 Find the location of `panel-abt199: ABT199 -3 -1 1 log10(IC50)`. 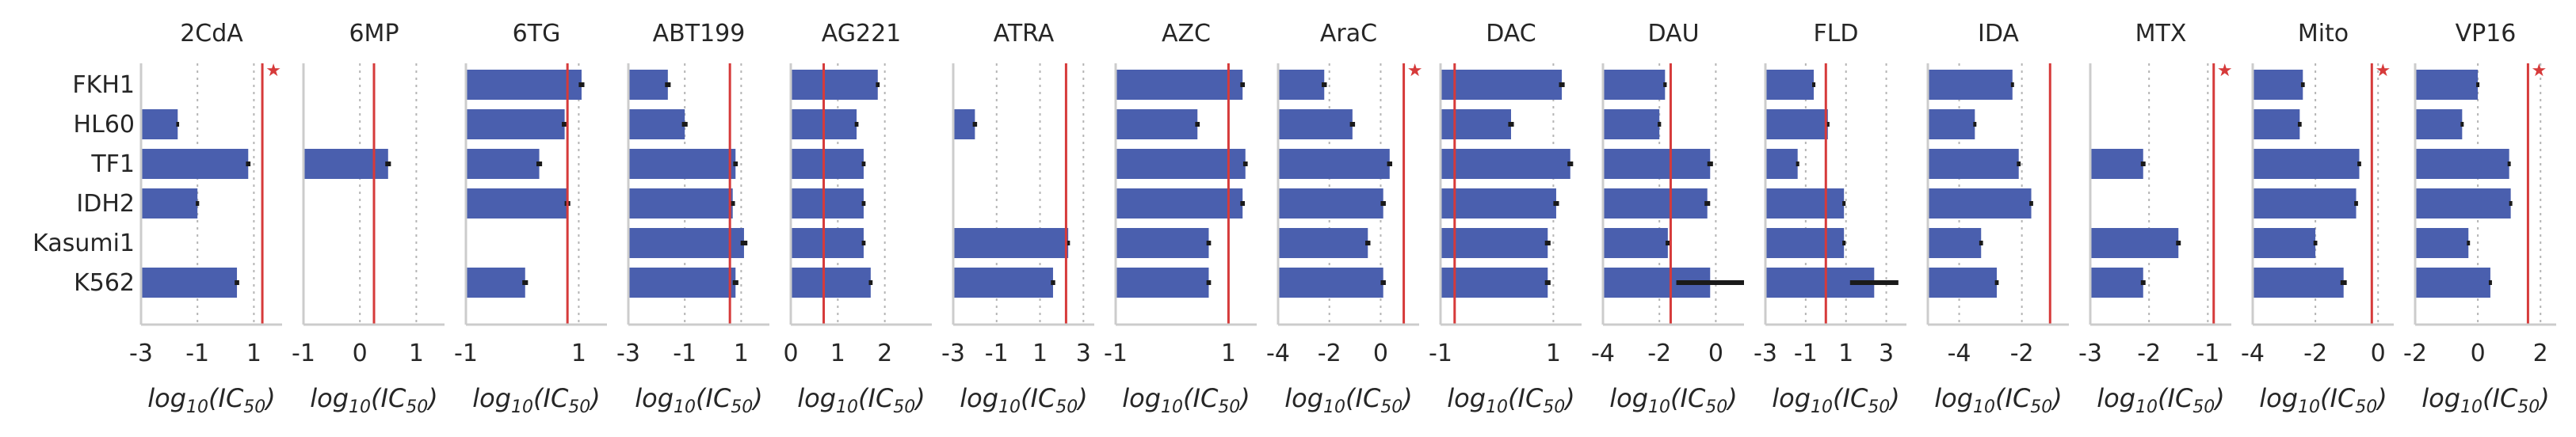

panel-abt199: ABT199 -3 -1 1 log10(IC50) is located at coordinates (692, 218).